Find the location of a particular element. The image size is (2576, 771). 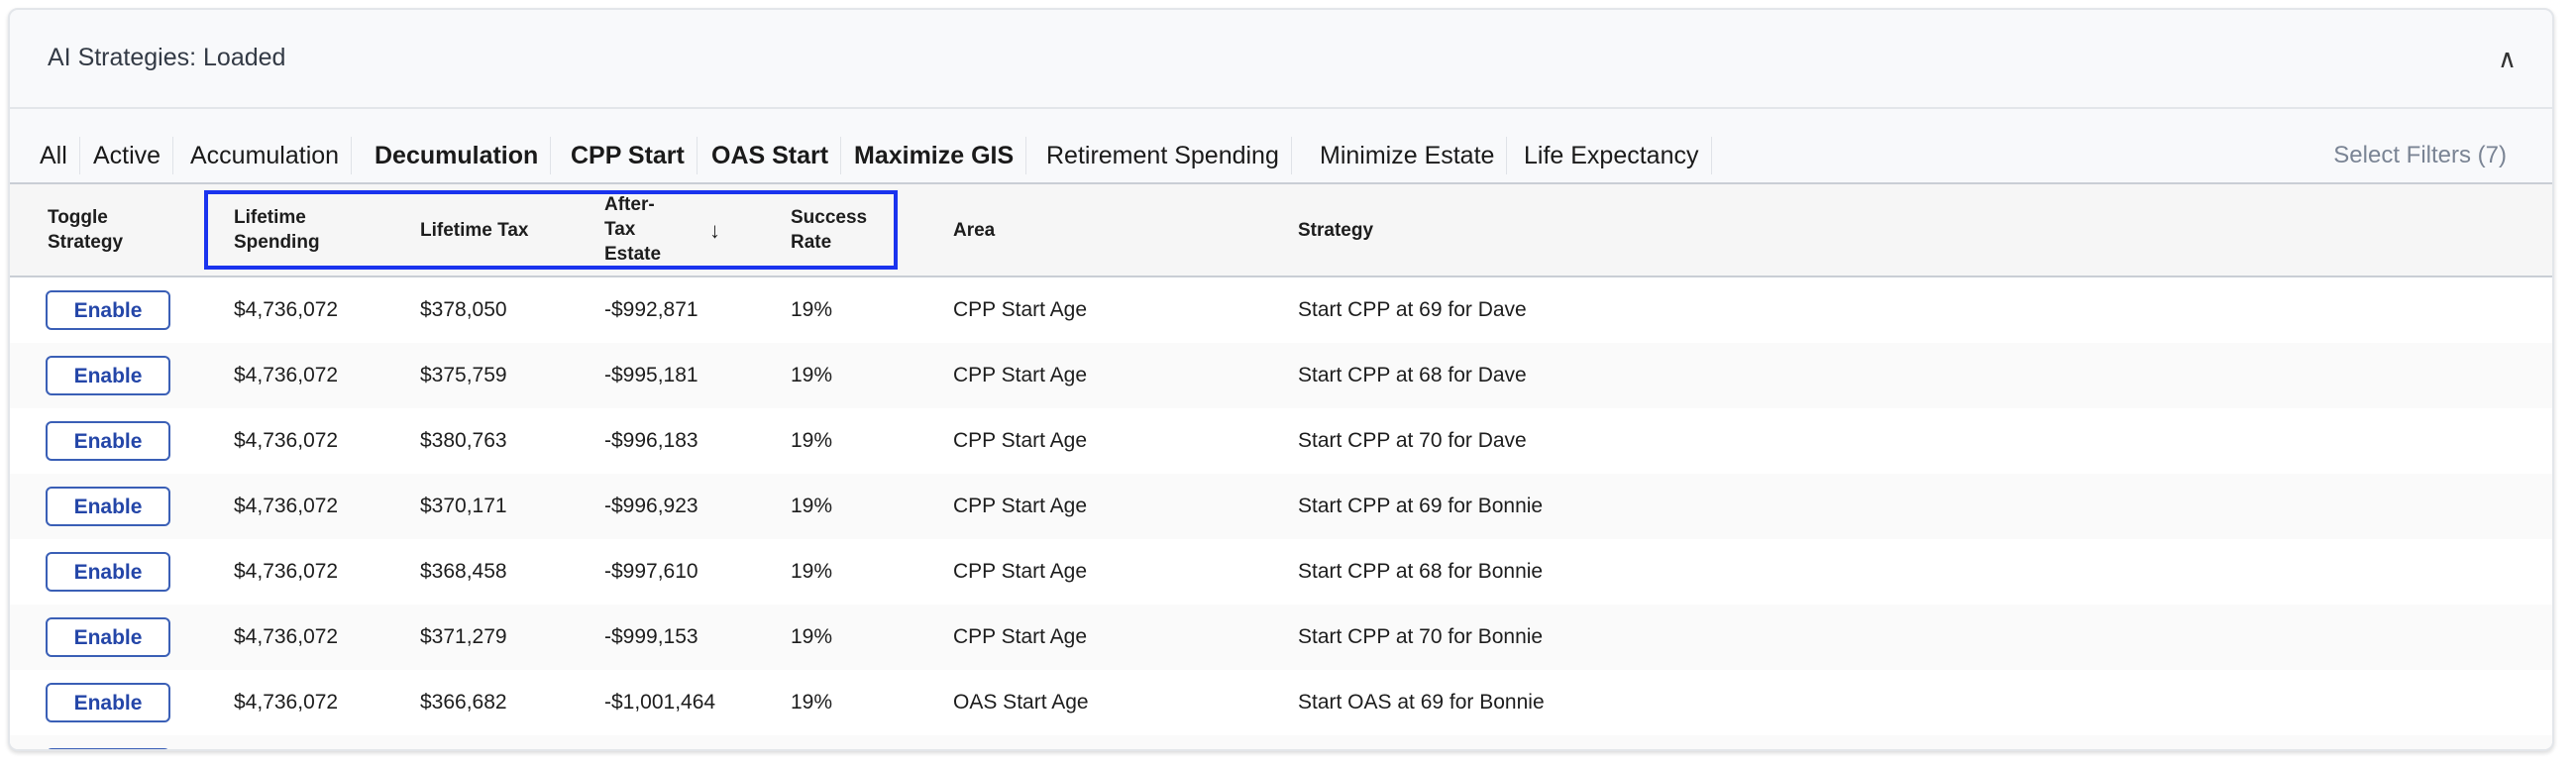

chevron-up-icon: ∧ is located at coordinates (2507, 58).